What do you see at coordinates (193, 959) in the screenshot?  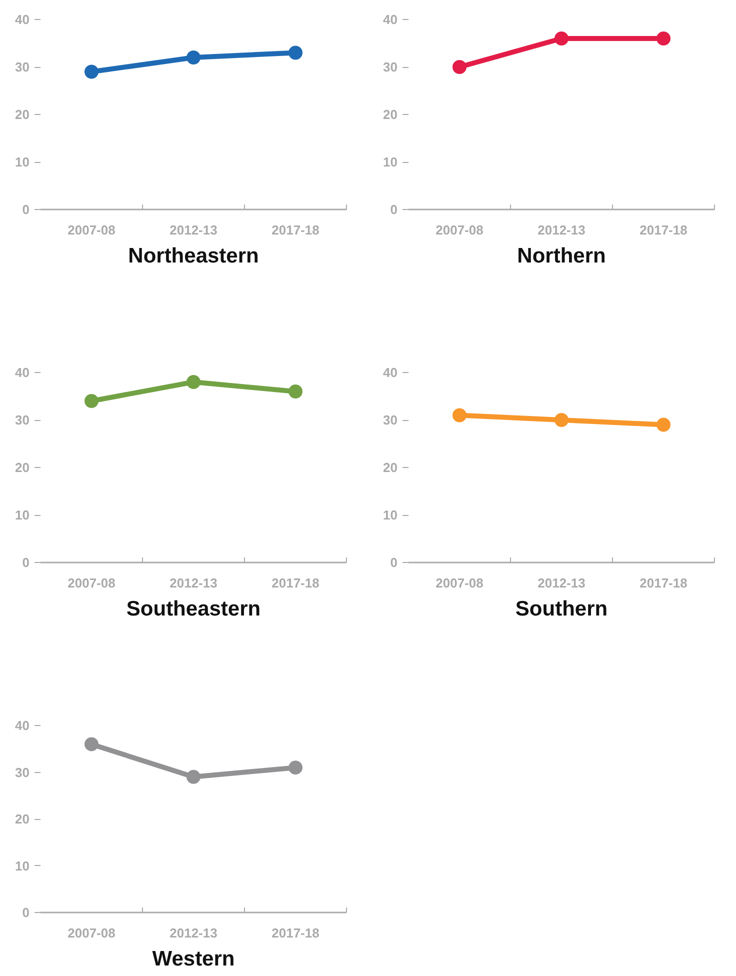 I see `text: Western` at bounding box center [193, 959].